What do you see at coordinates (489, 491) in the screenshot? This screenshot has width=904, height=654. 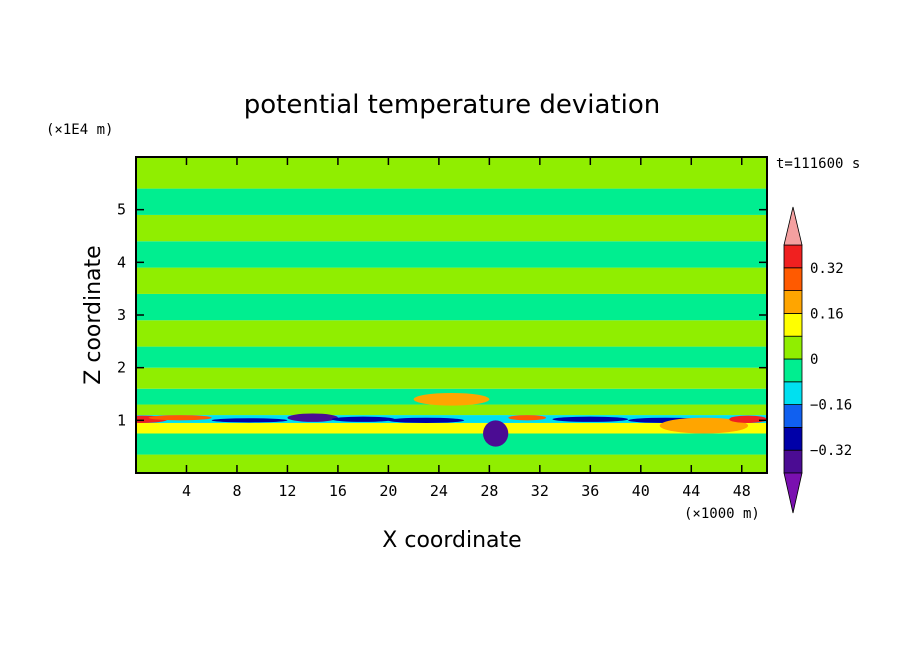 I see `x-tick-label: 28` at bounding box center [489, 491].